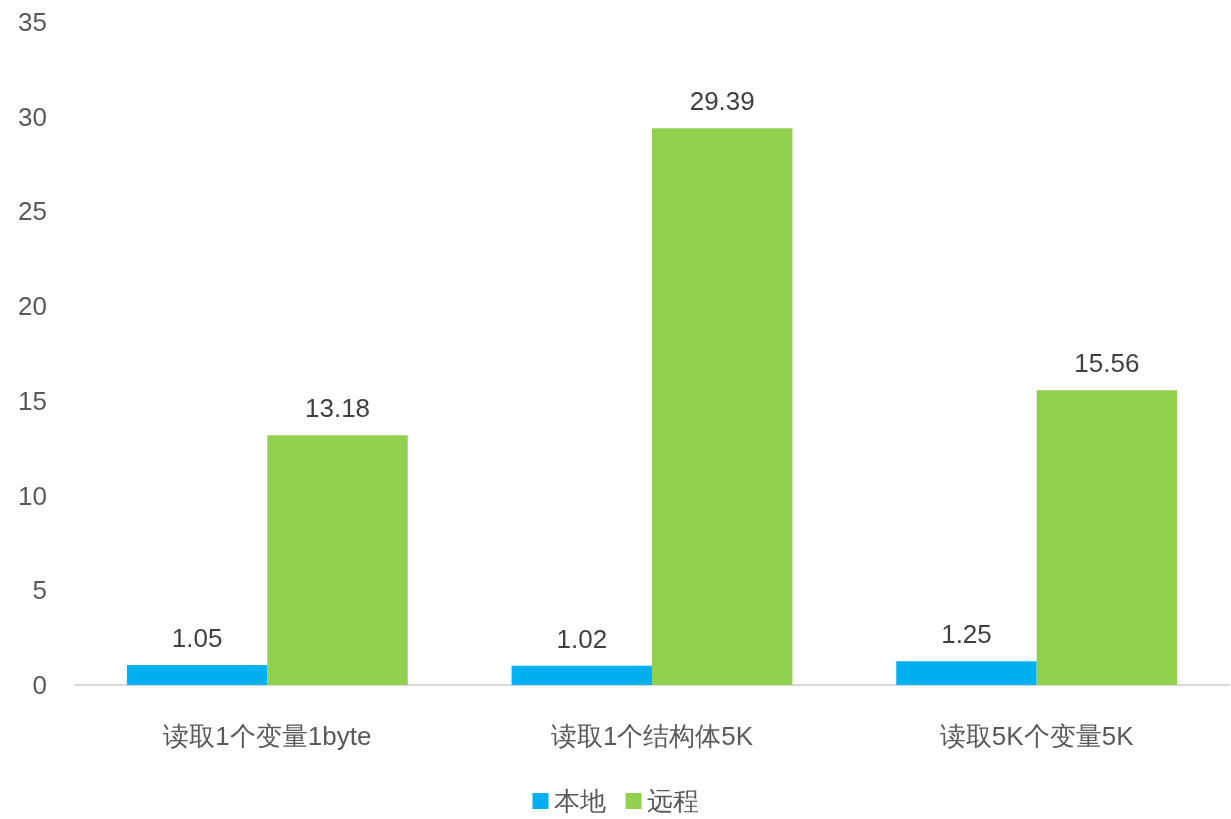 The width and height of the screenshot is (1231, 819). Describe the element at coordinates (197, 638) in the screenshot. I see `data-label: 1.05` at that location.